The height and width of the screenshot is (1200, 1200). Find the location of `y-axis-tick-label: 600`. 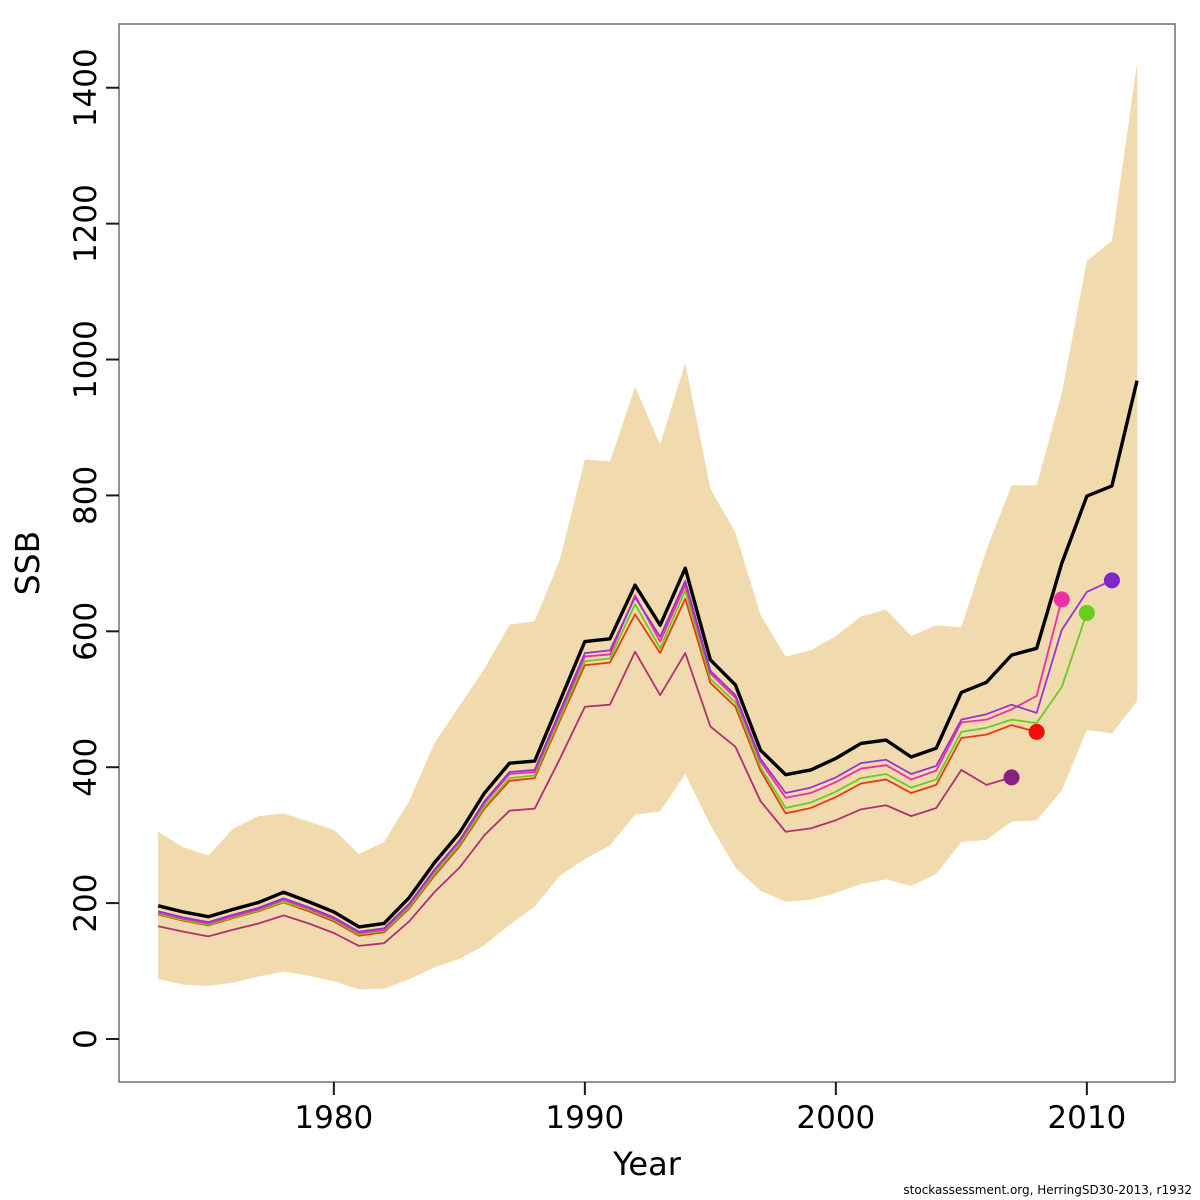

y-axis-tick-label: 600 is located at coordinates (86, 631).